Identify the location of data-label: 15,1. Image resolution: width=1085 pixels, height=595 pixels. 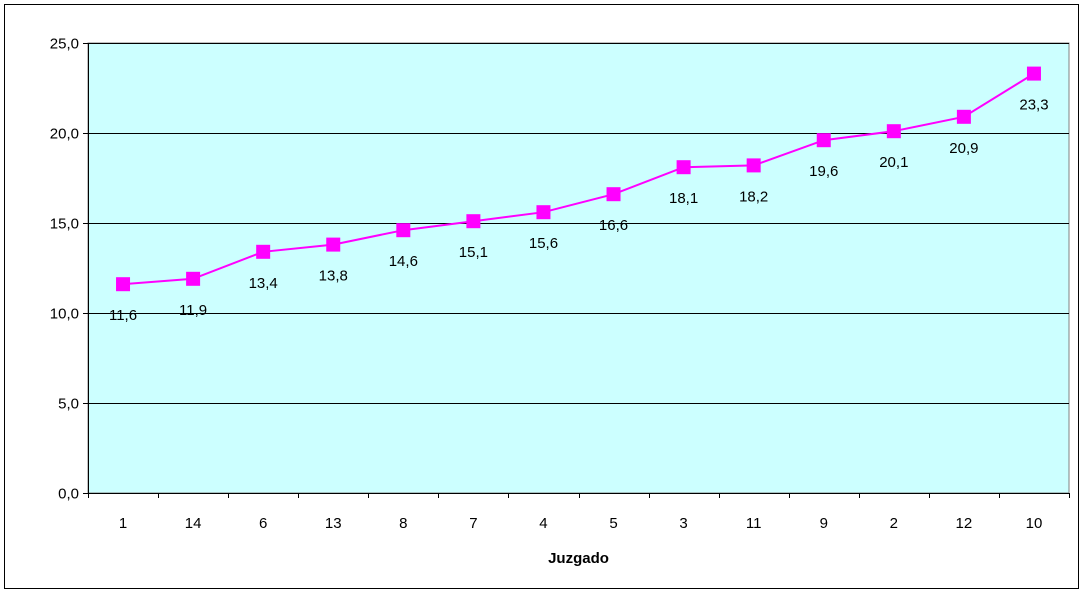
(473, 252).